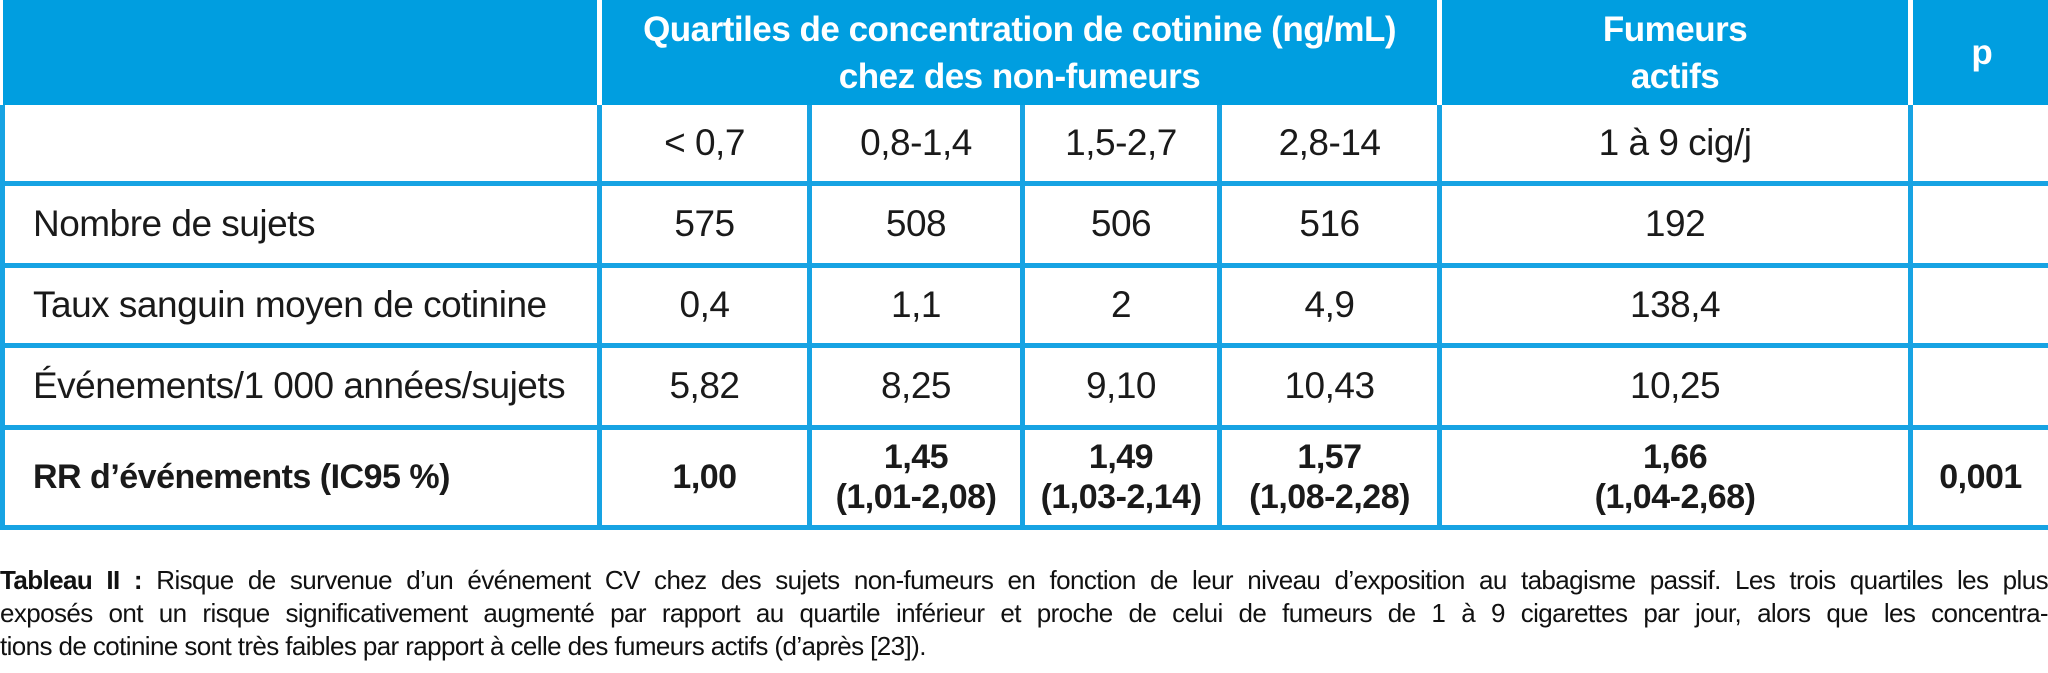 The width and height of the screenshot is (2048, 673). What do you see at coordinates (916, 457) in the screenshot?
I see `rr-value: 1,45` at bounding box center [916, 457].